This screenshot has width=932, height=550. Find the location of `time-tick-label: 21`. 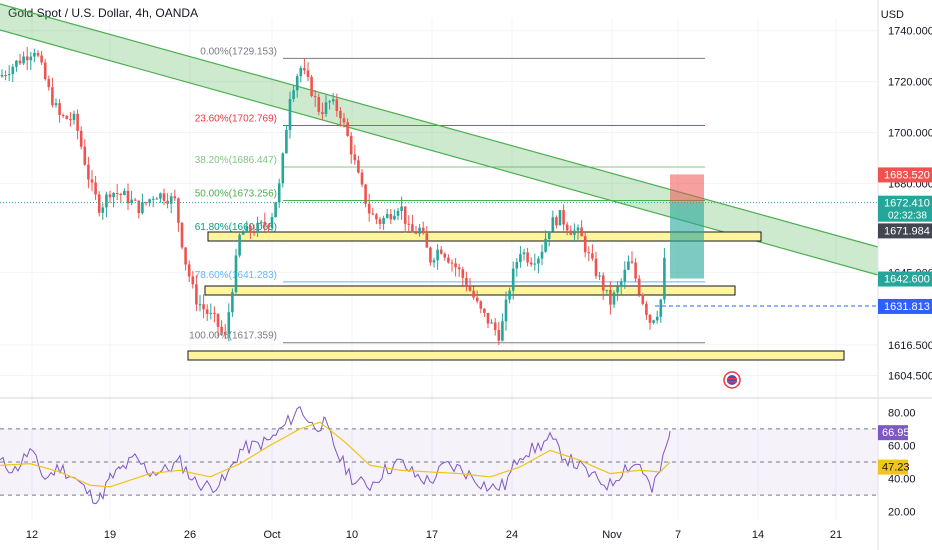

time-tick-label: 21 is located at coordinates (836, 535).